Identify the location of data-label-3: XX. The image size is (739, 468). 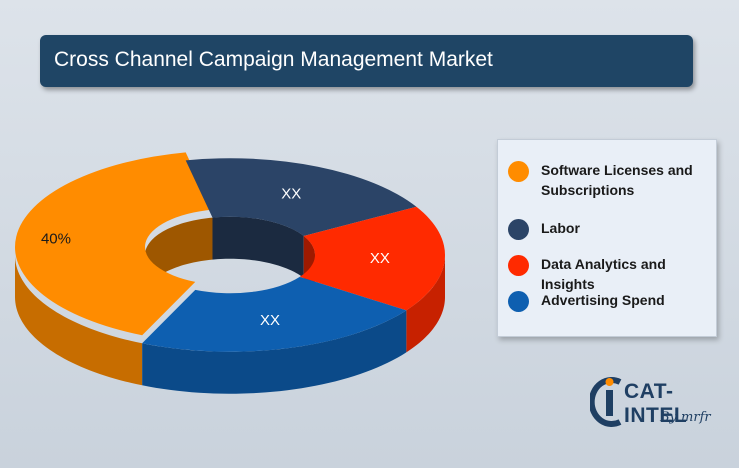
(270, 320).